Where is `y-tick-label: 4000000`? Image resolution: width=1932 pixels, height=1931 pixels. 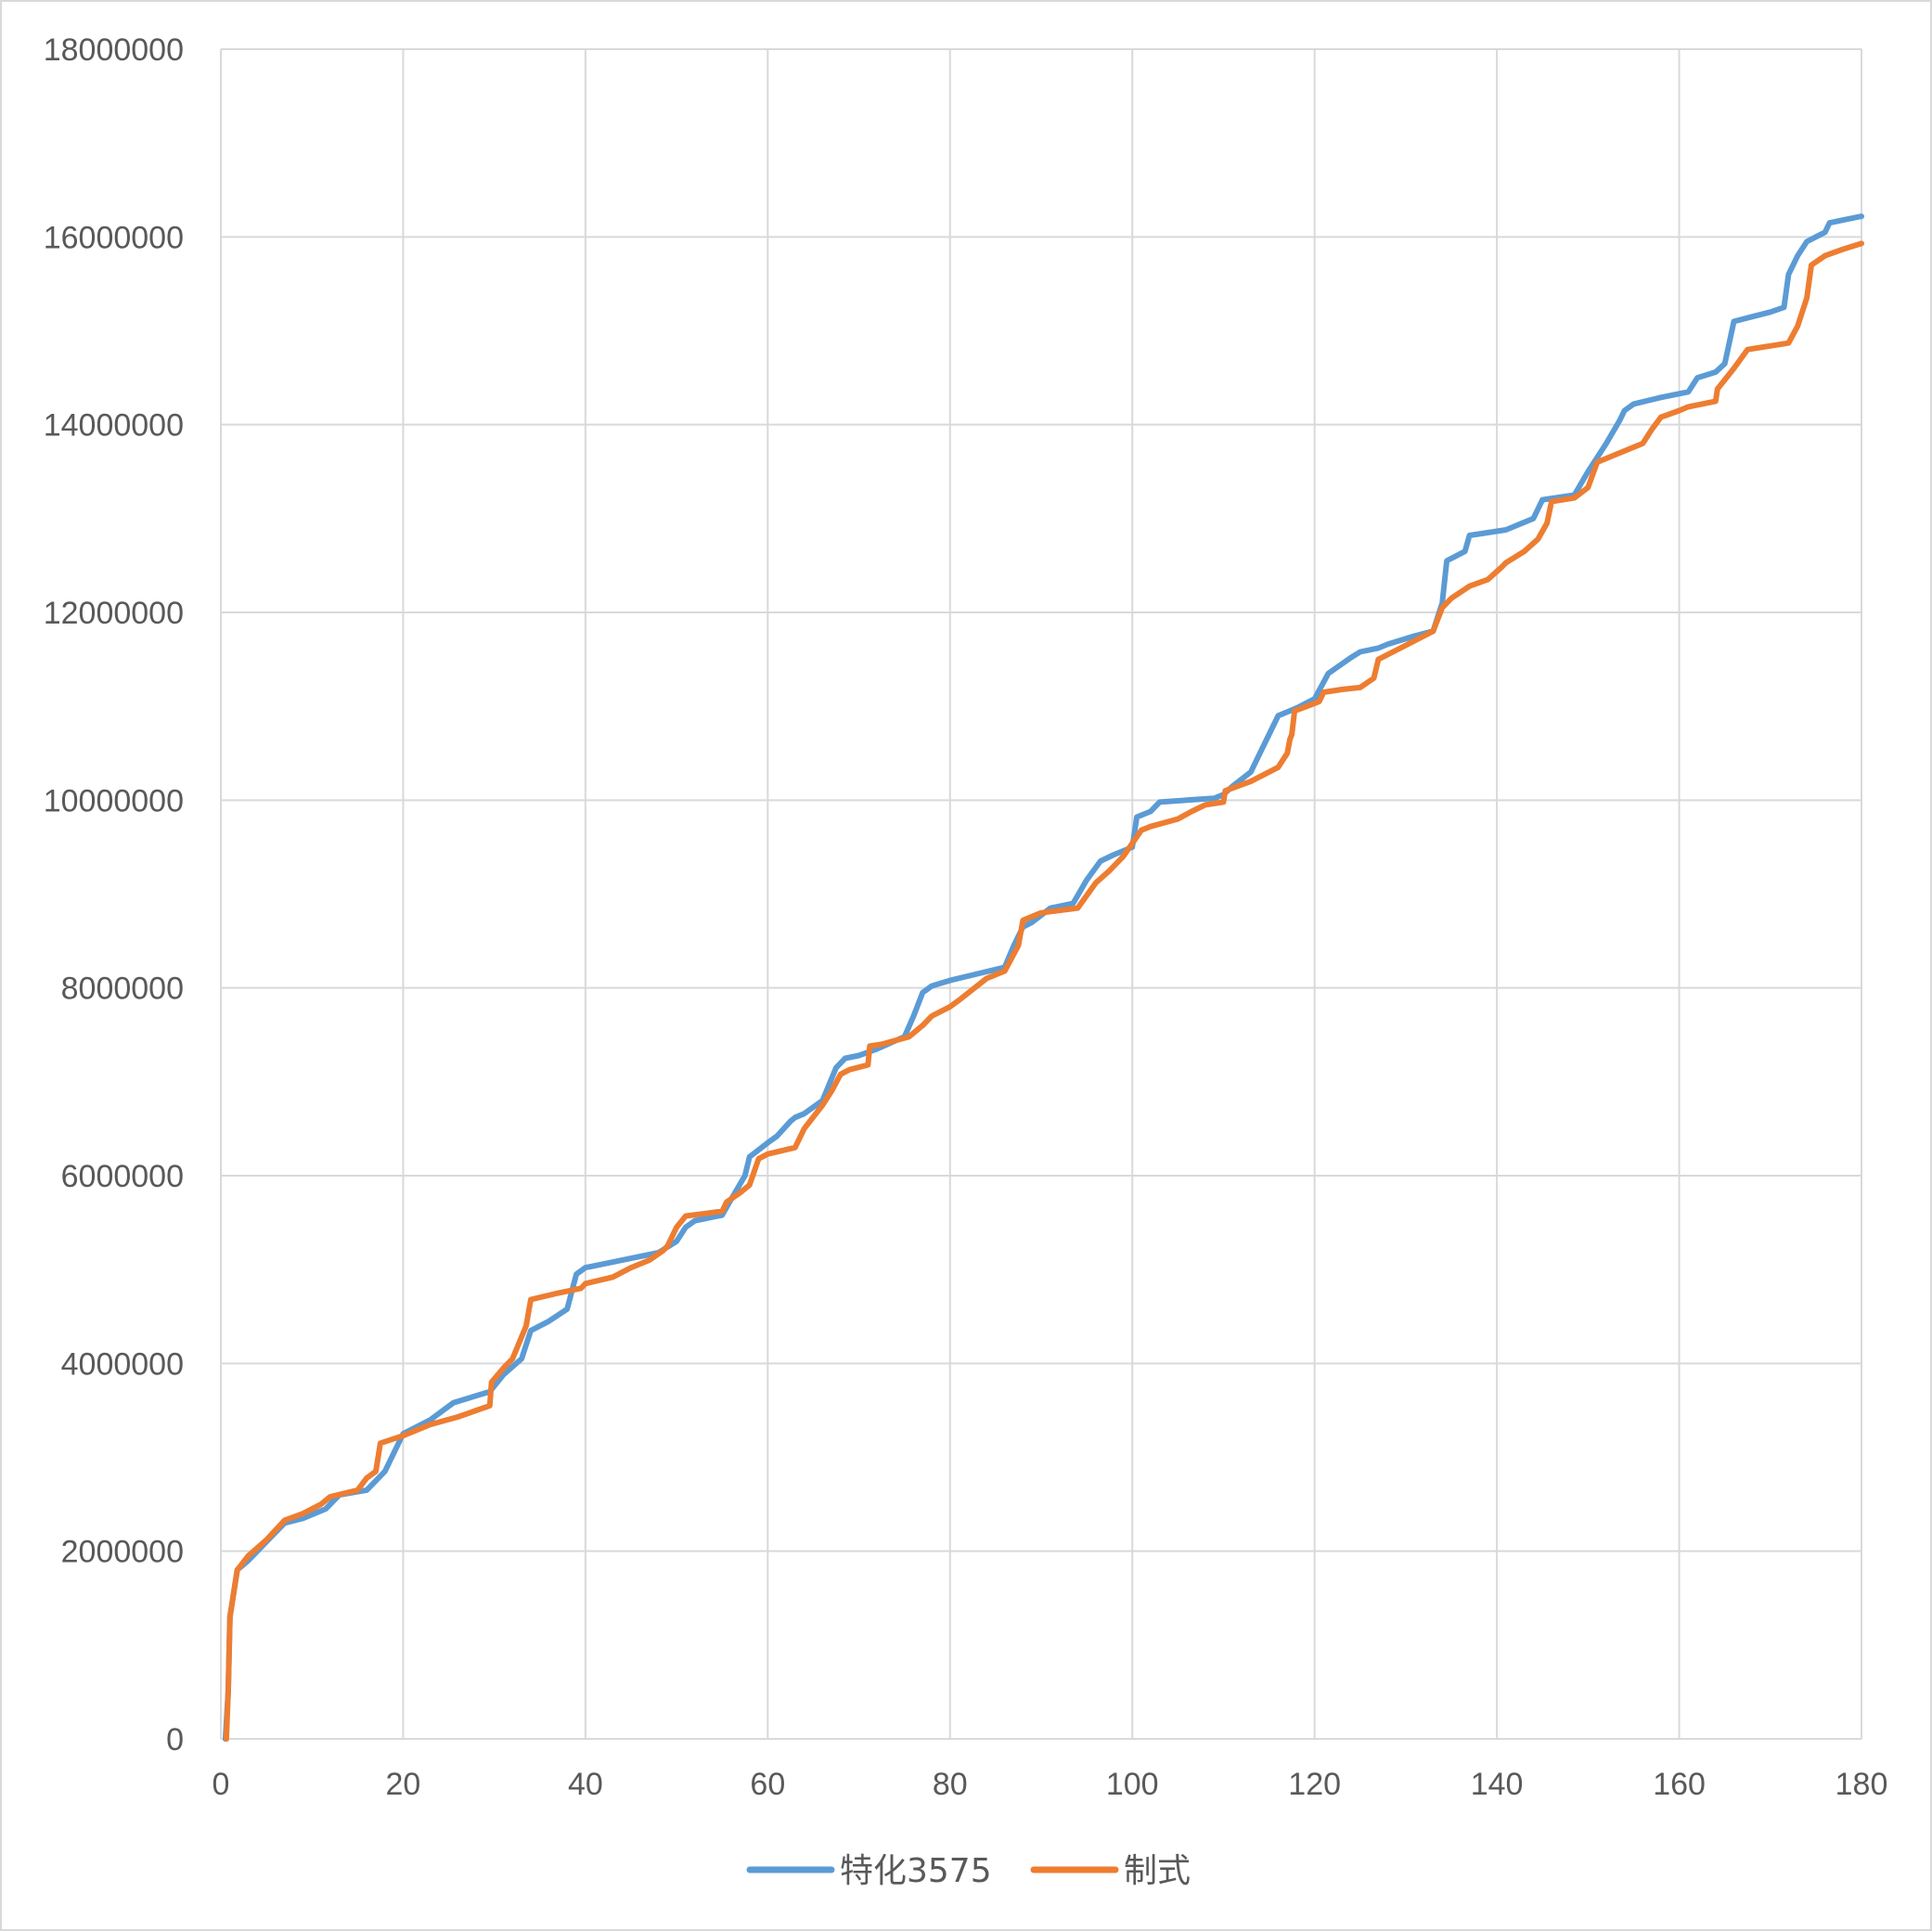
y-tick-label: 4000000 is located at coordinates (122, 1364).